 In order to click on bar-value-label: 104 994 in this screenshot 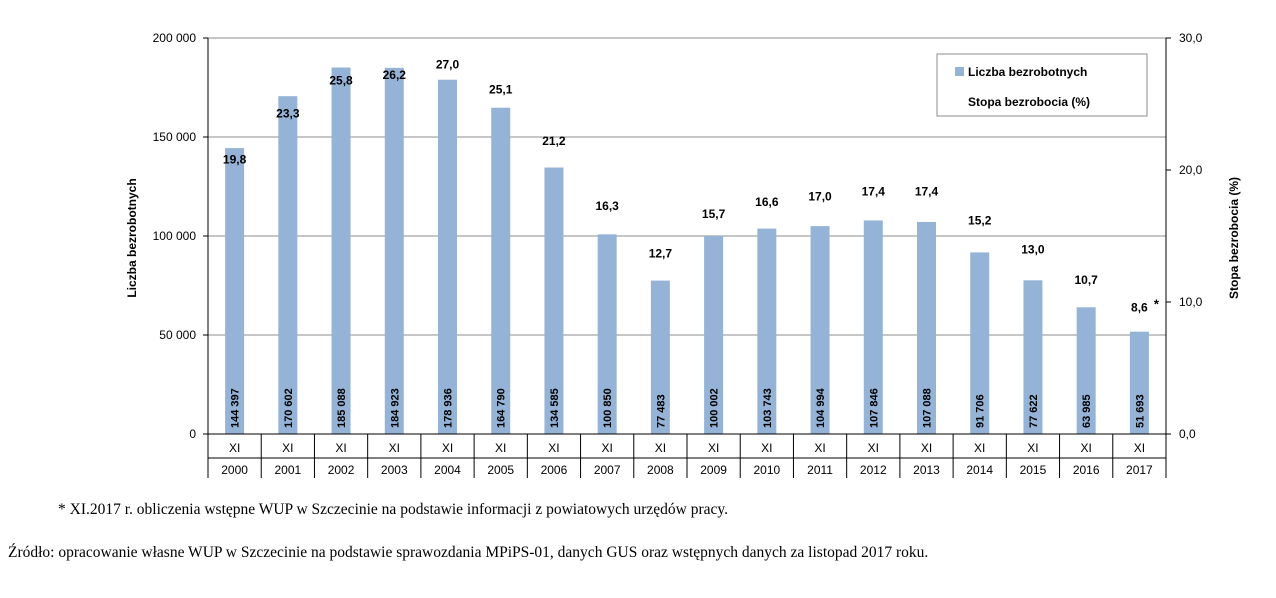, I will do `click(821, 407)`.